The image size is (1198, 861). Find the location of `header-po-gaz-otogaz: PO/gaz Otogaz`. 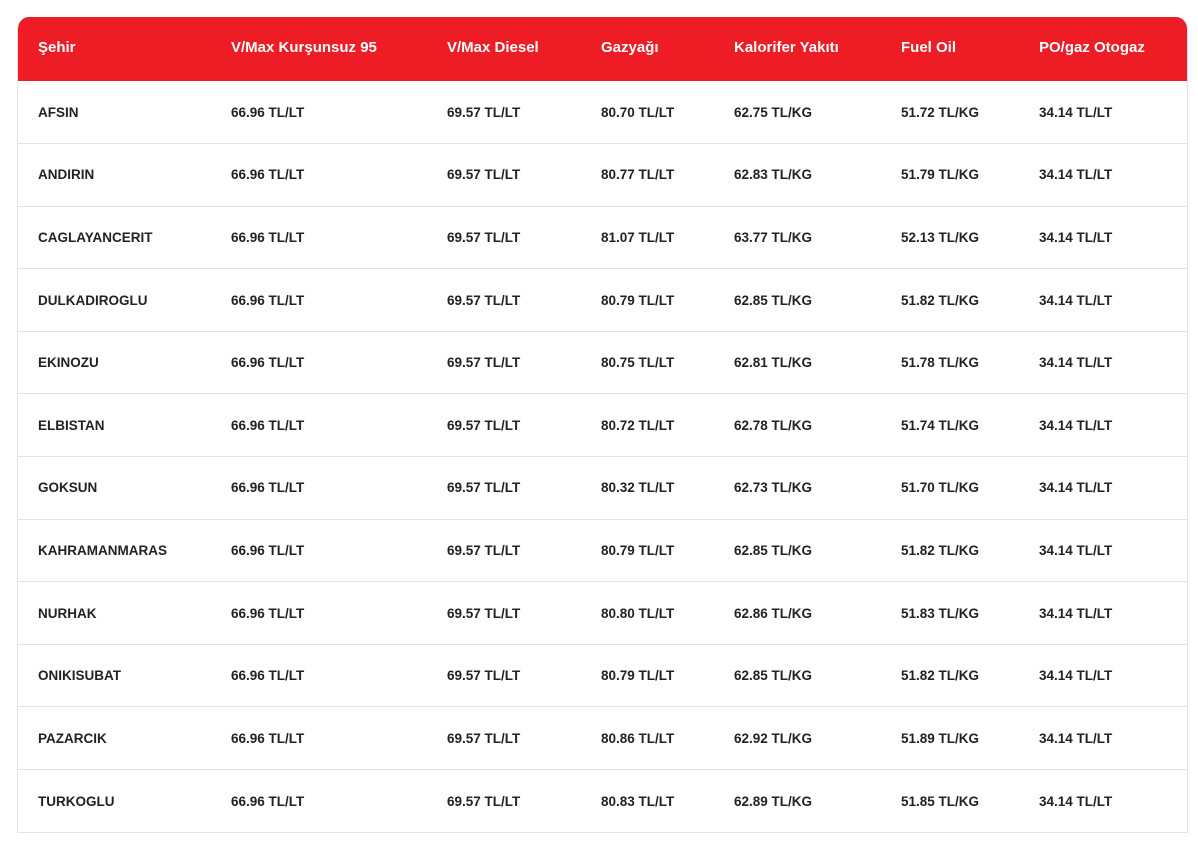

header-po-gaz-otogaz: PO/gaz Otogaz is located at coordinates (1092, 47).